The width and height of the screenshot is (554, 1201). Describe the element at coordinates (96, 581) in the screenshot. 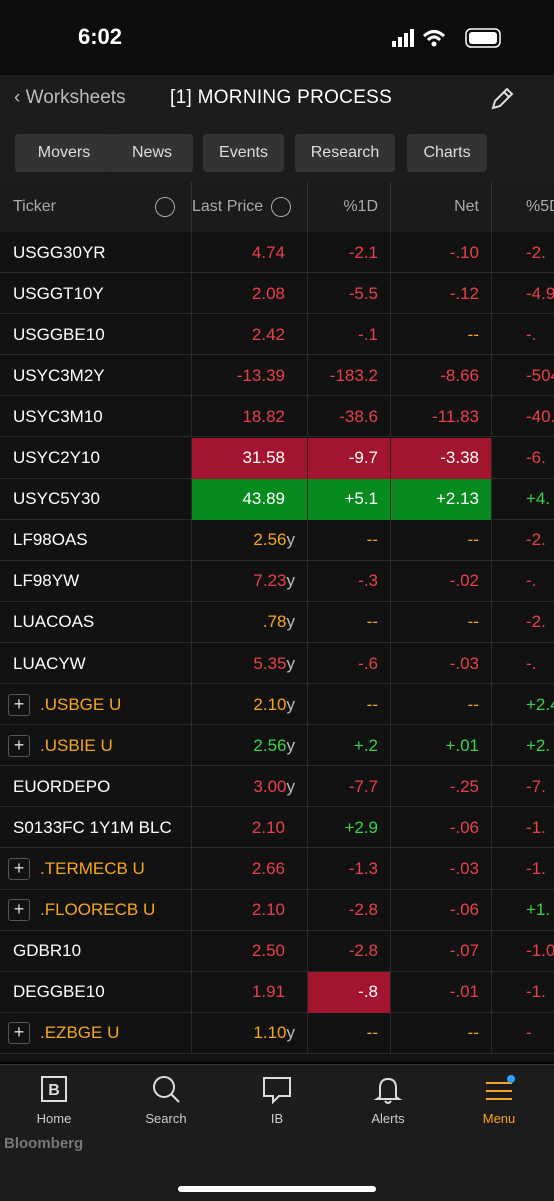

I see `ticker-cell: LF98YW` at that location.